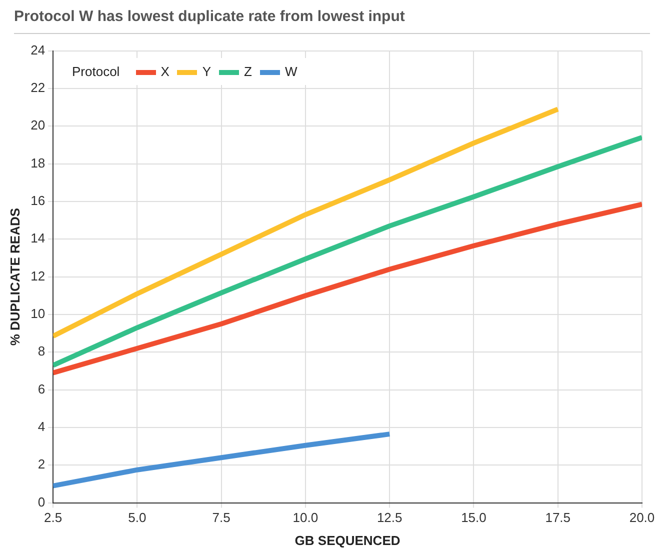 This screenshot has width=664, height=553. What do you see at coordinates (38, 162) in the screenshot?
I see `y-tick-label: 18` at bounding box center [38, 162].